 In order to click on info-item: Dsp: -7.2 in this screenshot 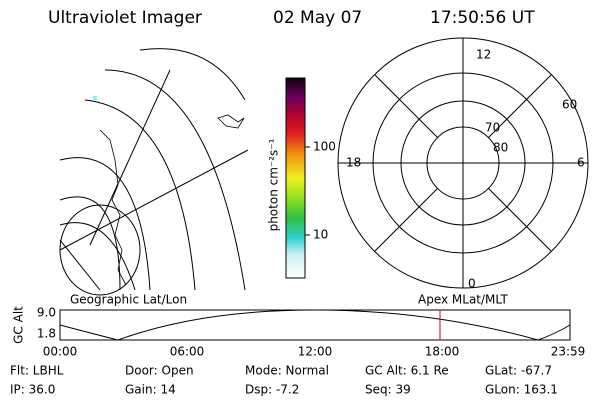, I will do `click(272, 390)`.